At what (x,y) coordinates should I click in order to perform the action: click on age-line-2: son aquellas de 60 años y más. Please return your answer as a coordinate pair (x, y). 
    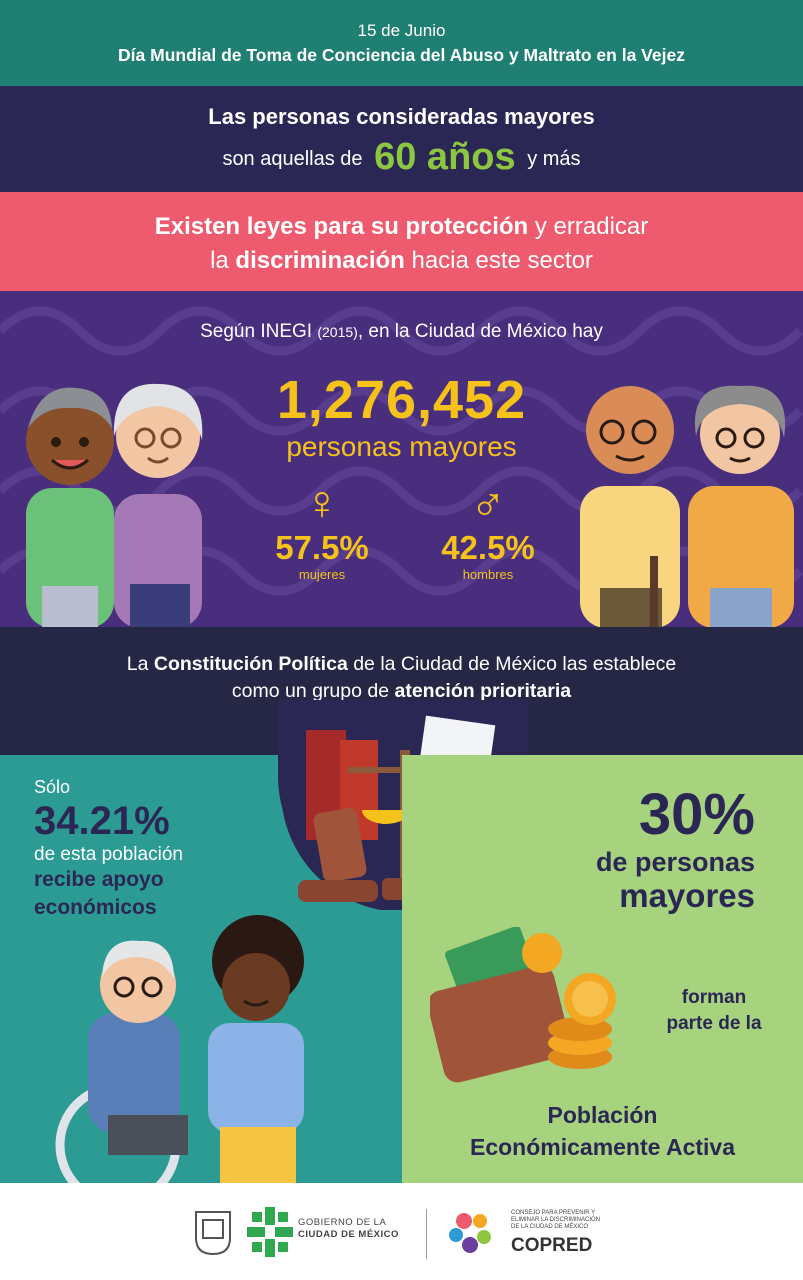
    Looking at the image, I should click on (401, 157).